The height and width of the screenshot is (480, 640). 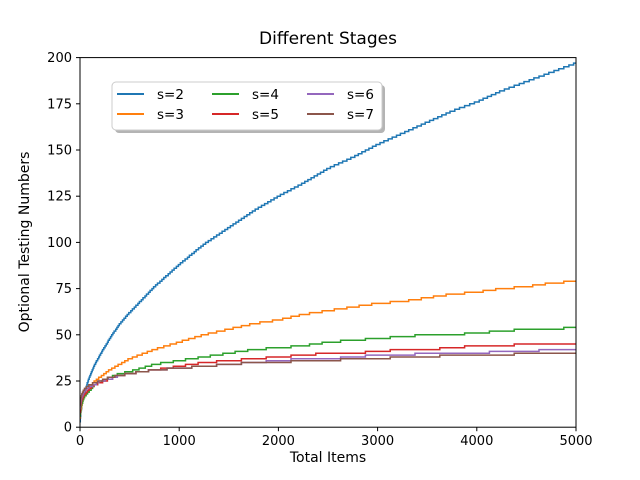 What do you see at coordinates (63, 382) in the screenshot?
I see `y-tick-label: 25` at bounding box center [63, 382].